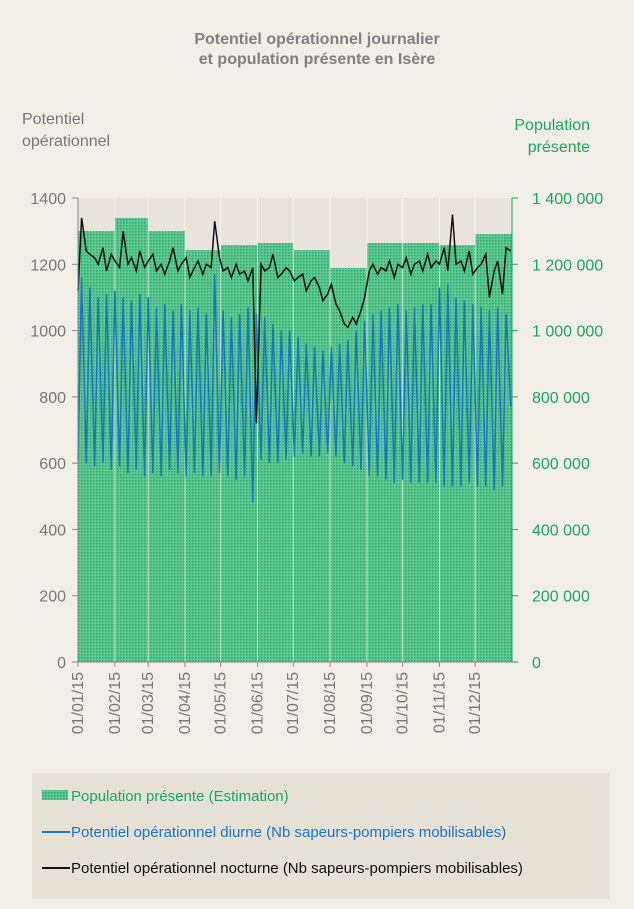 The width and height of the screenshot is (634, 909). I want to click on y-tick-label: 800, so click(52, 398).